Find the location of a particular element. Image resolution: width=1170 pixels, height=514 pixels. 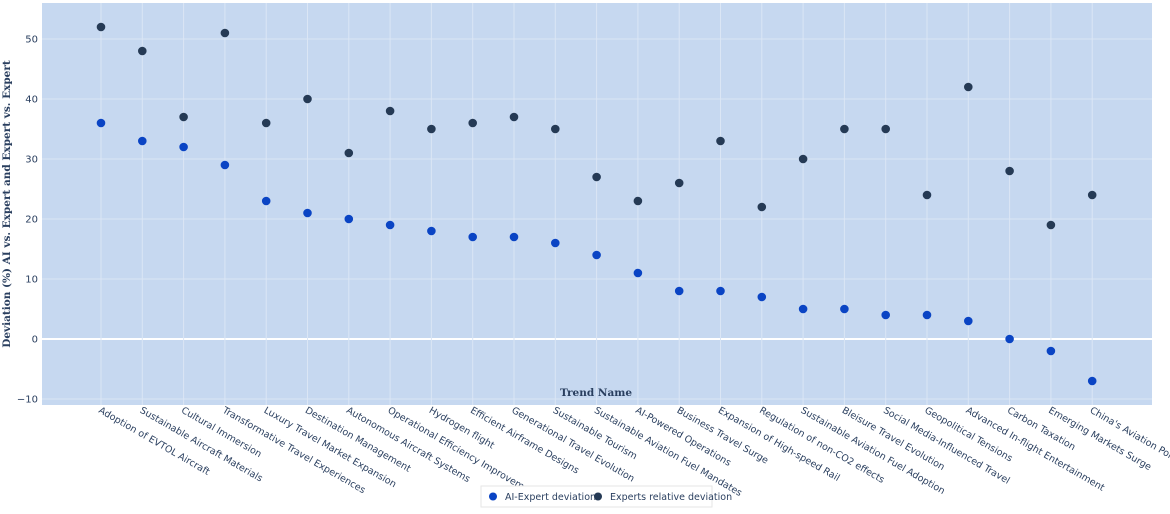

y-tick-label: 30 is located at coordinates (31, 160).